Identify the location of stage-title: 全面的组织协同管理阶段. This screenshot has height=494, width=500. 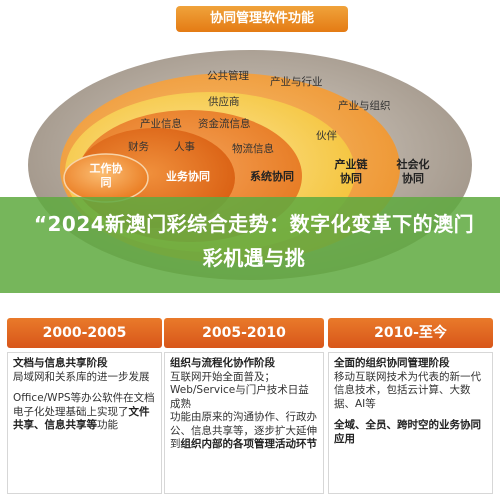
(392, 363).